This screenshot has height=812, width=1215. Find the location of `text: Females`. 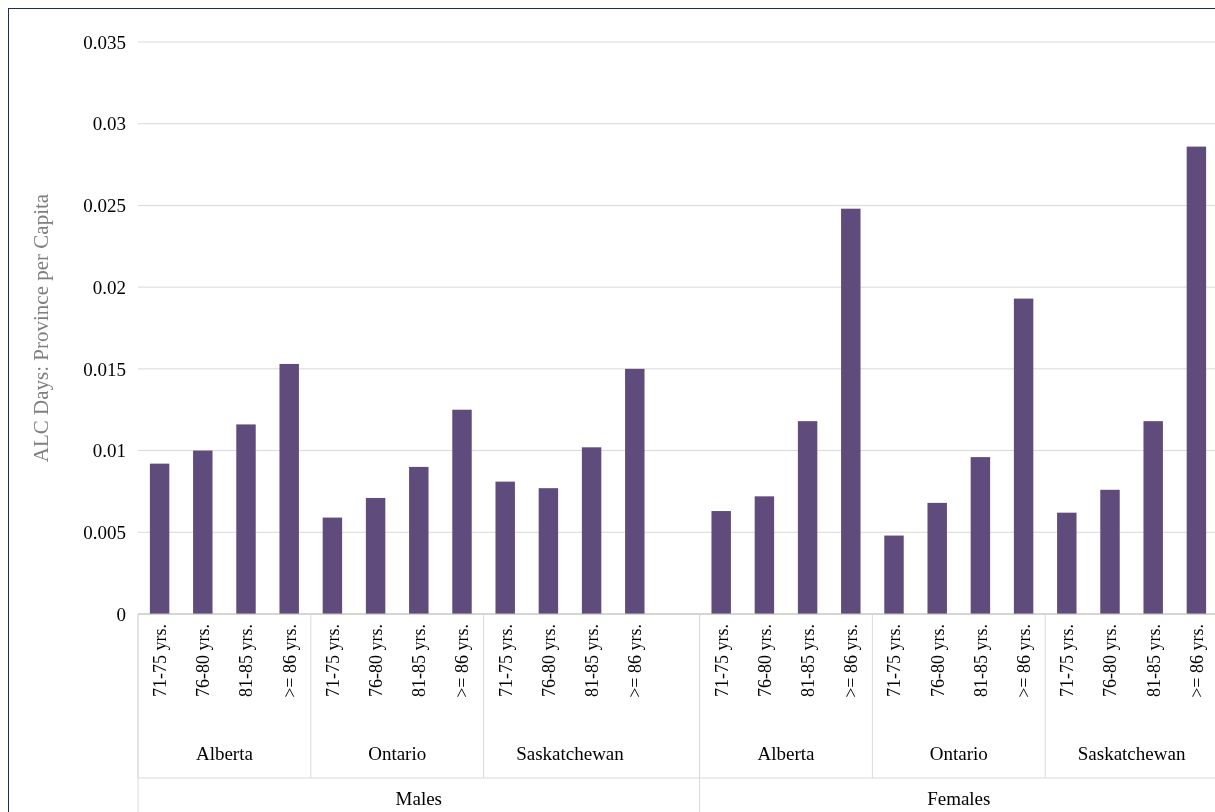

text: Females is located at coordinates (959, 798).